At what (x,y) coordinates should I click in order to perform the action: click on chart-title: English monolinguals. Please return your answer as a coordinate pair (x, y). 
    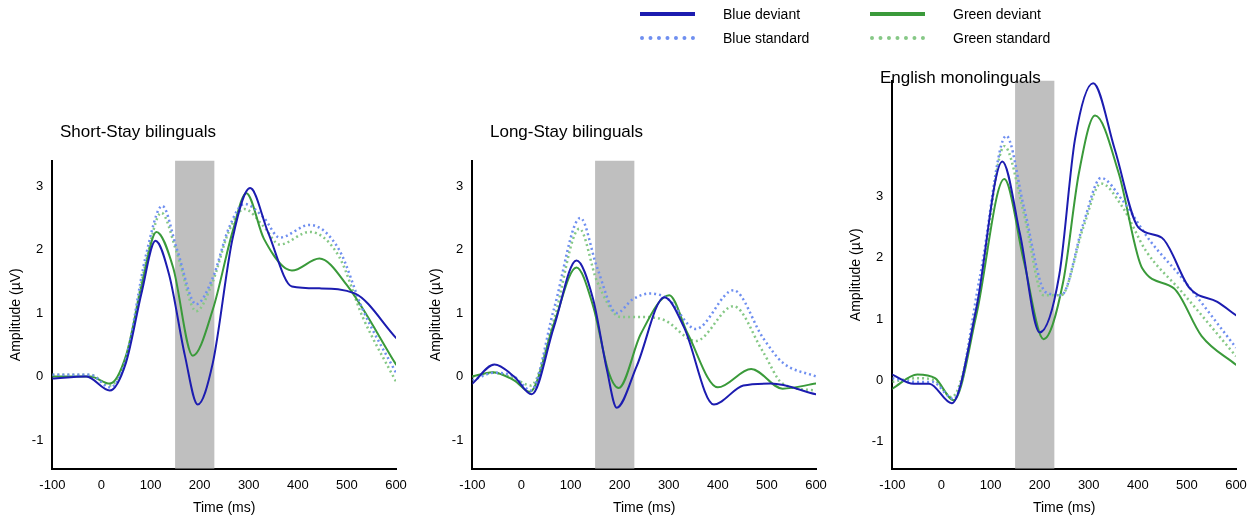
    Looking at the image, I should click on (960, 78).